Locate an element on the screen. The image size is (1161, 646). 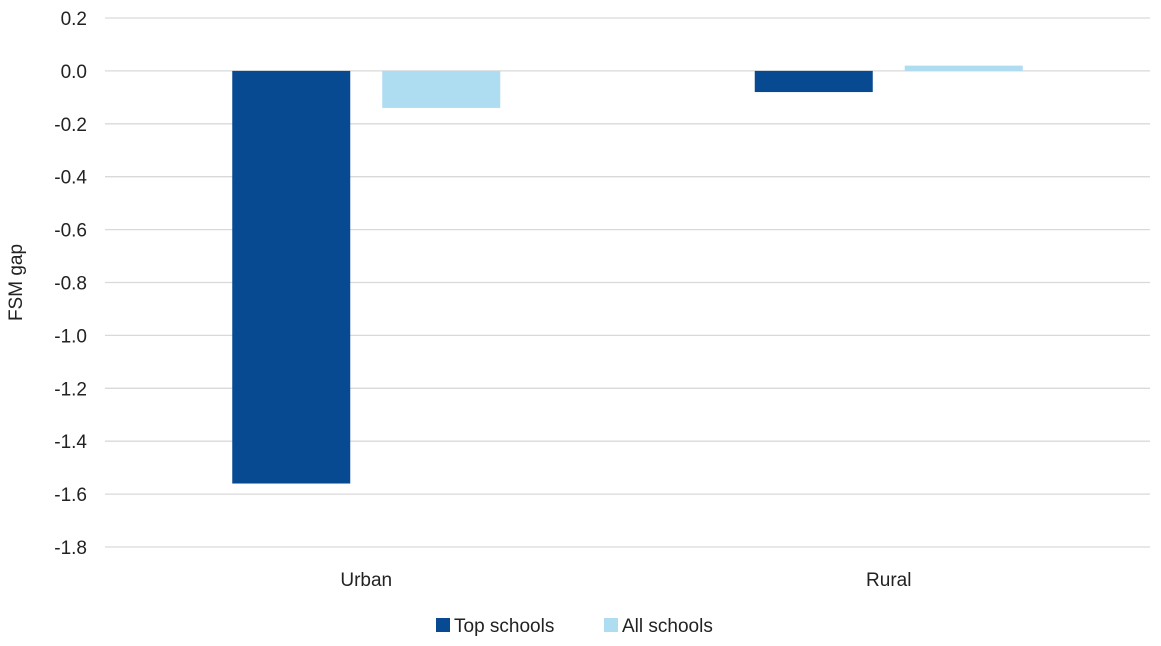
y-axis-title: FSM gap is located at coordinates (16, 282).